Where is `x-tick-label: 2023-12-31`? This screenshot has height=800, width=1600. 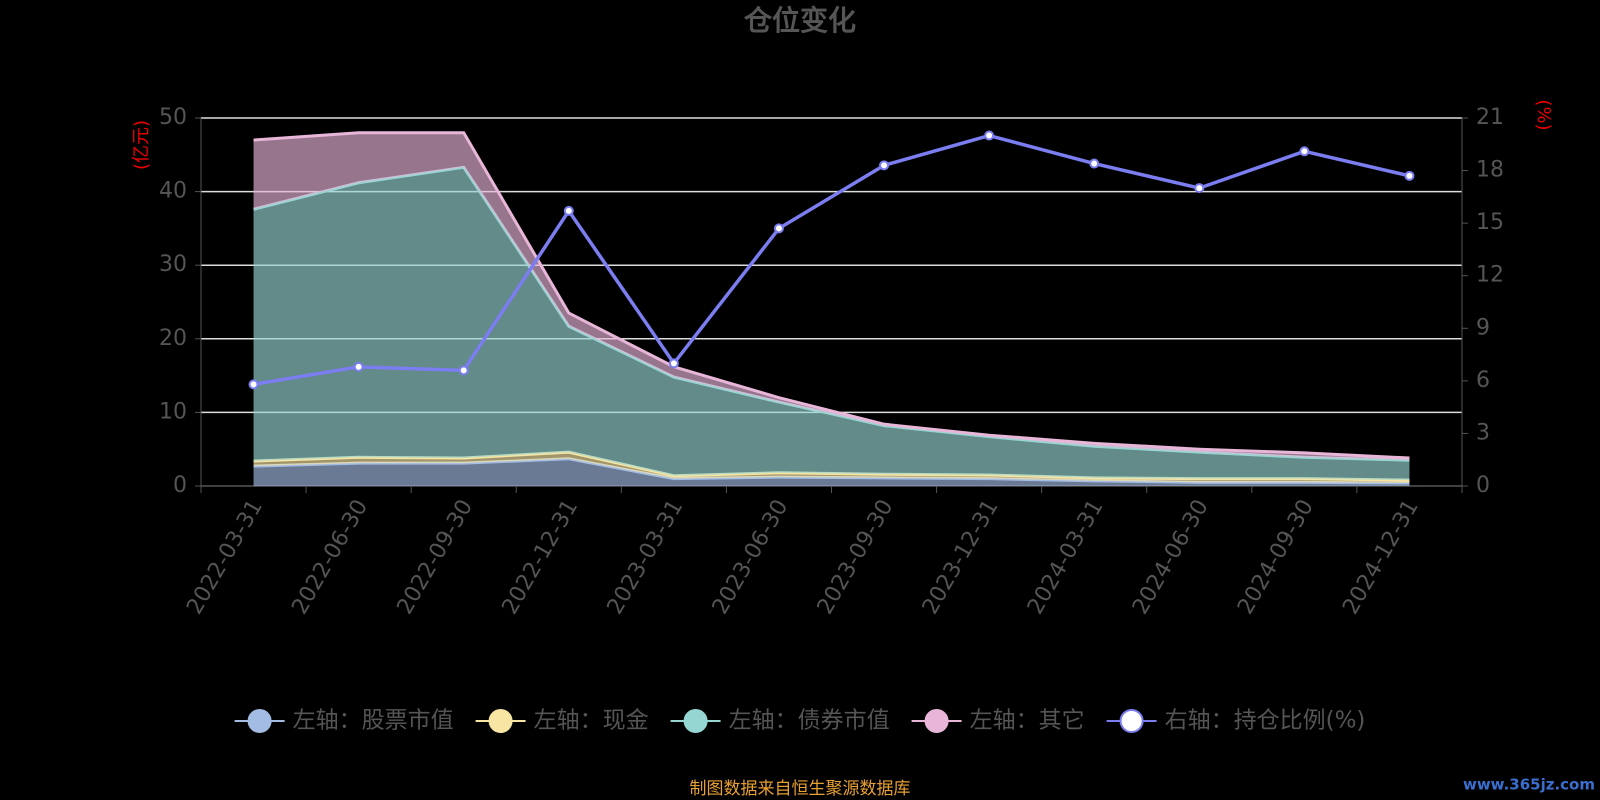 x-tick-label: 2023-12-31 is located at coordinates (961, 557).